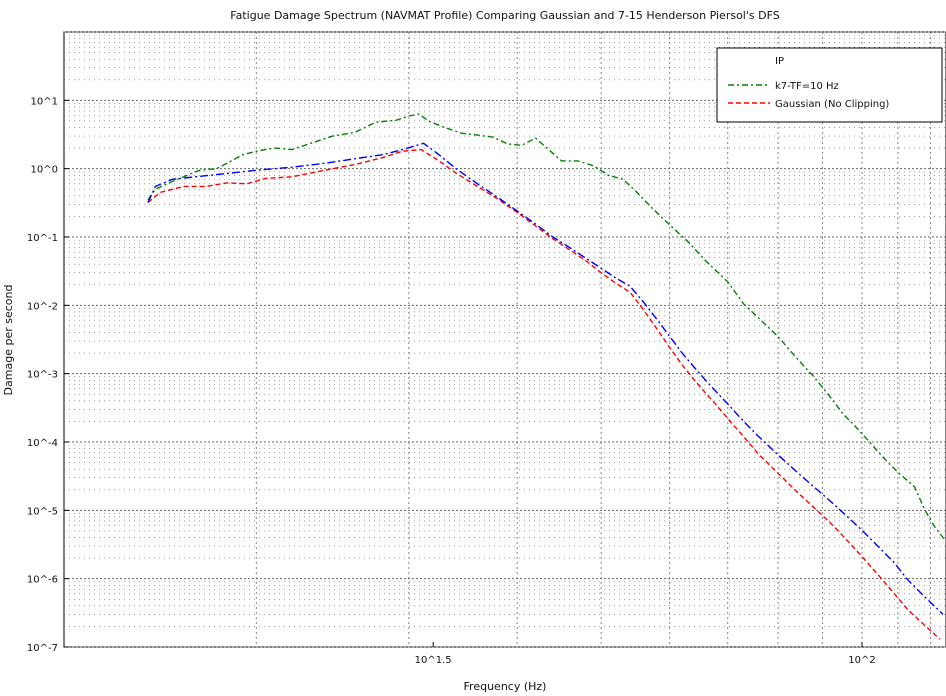  Describe the element at coordinates (42, 238) in the screenshot. I see `y-tick-label: 10^-1` at that location.